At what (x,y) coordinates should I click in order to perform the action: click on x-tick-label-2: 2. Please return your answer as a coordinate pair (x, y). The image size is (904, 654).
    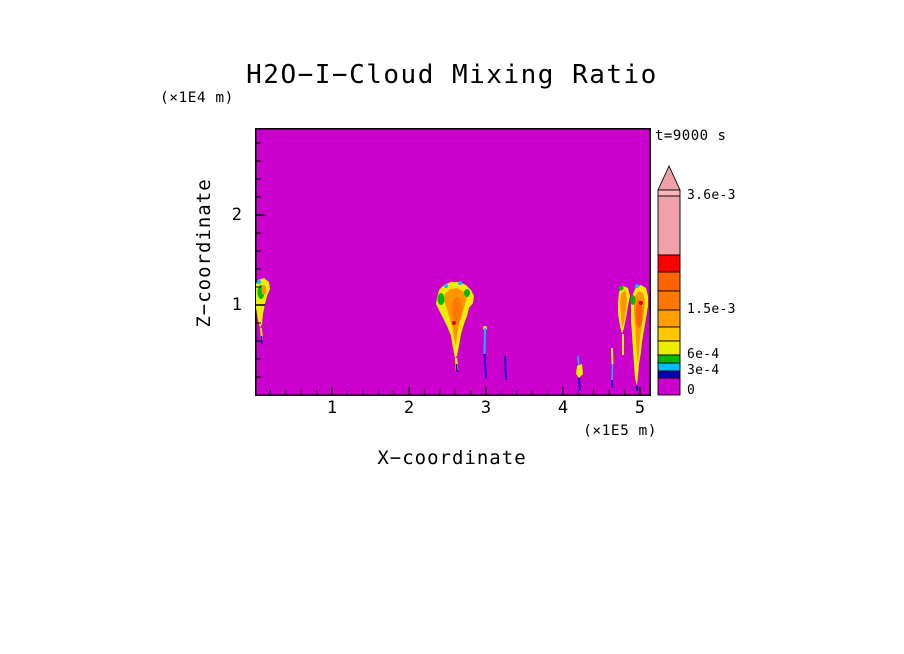
    Looking at the image, I should click on (409, 408).